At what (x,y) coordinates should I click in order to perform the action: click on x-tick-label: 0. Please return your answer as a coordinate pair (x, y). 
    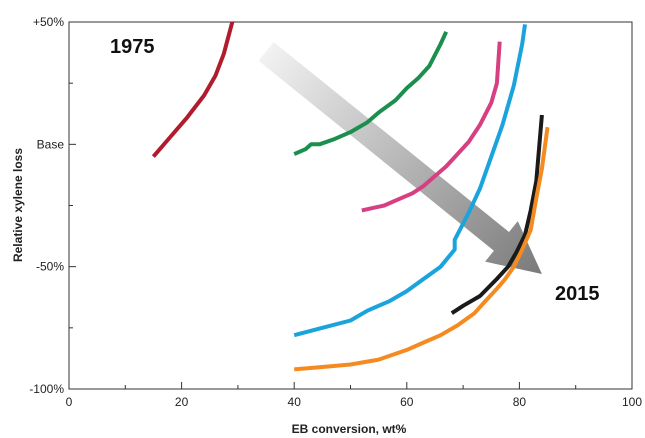
    Looking at the image, I should click on (69, 402).